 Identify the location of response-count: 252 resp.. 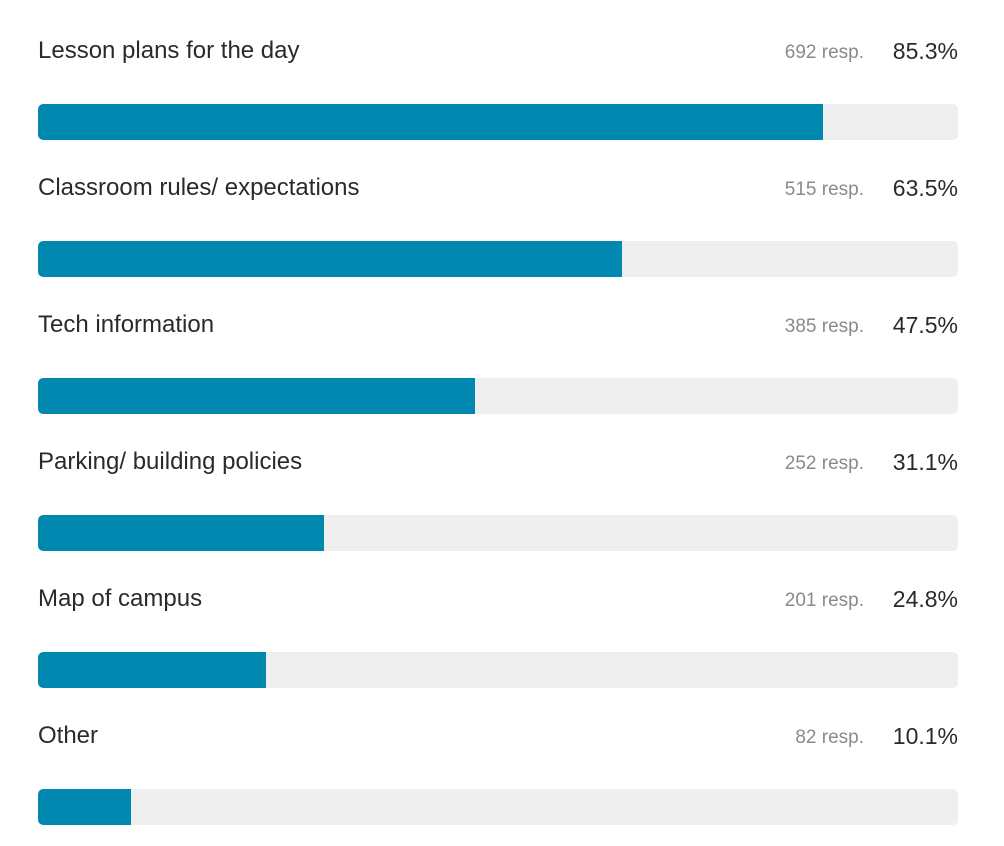
(824, 463).